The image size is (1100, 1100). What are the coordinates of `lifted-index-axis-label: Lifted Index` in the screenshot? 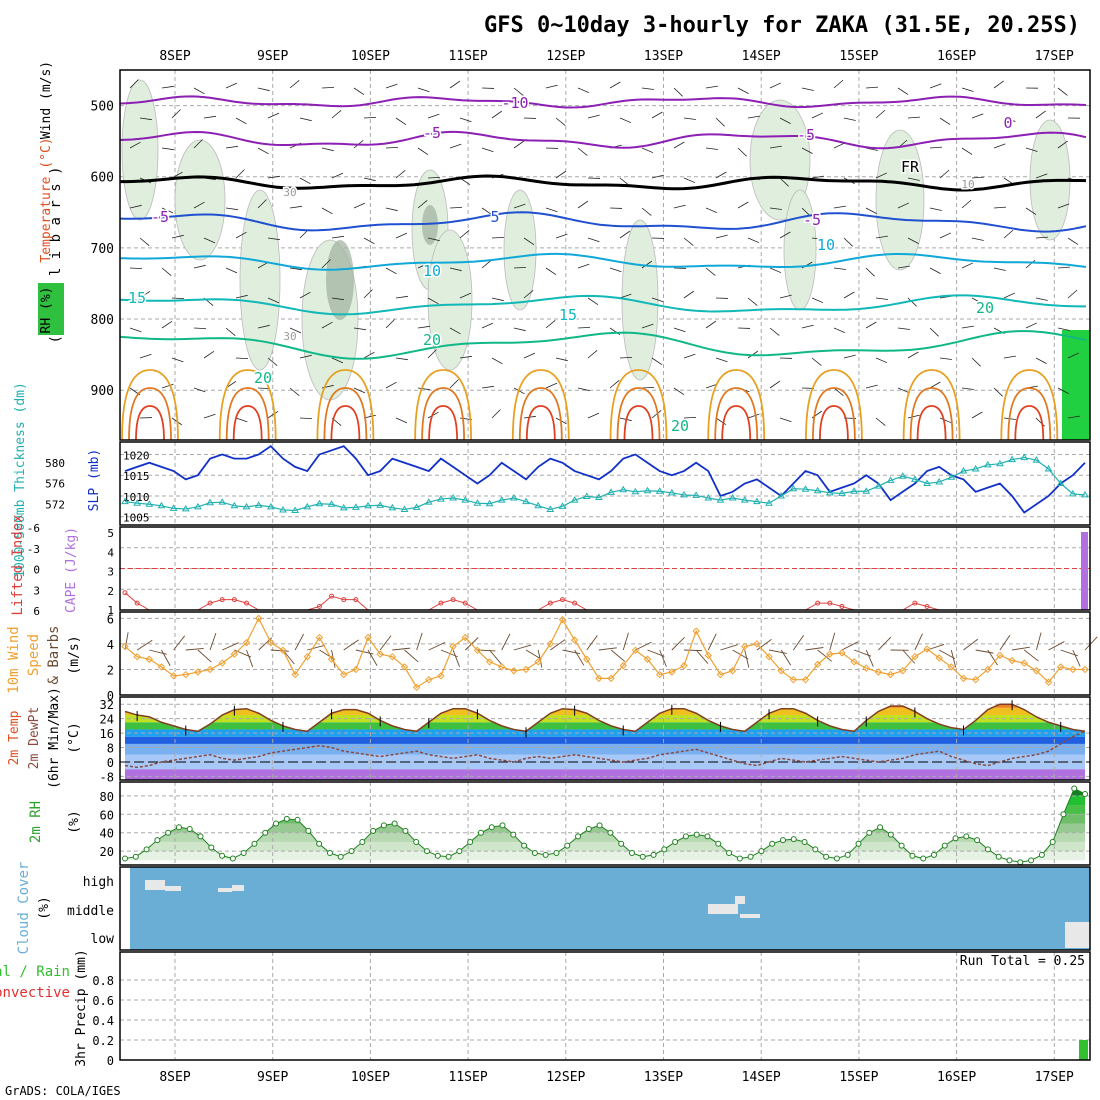 It's located at (18, 564).